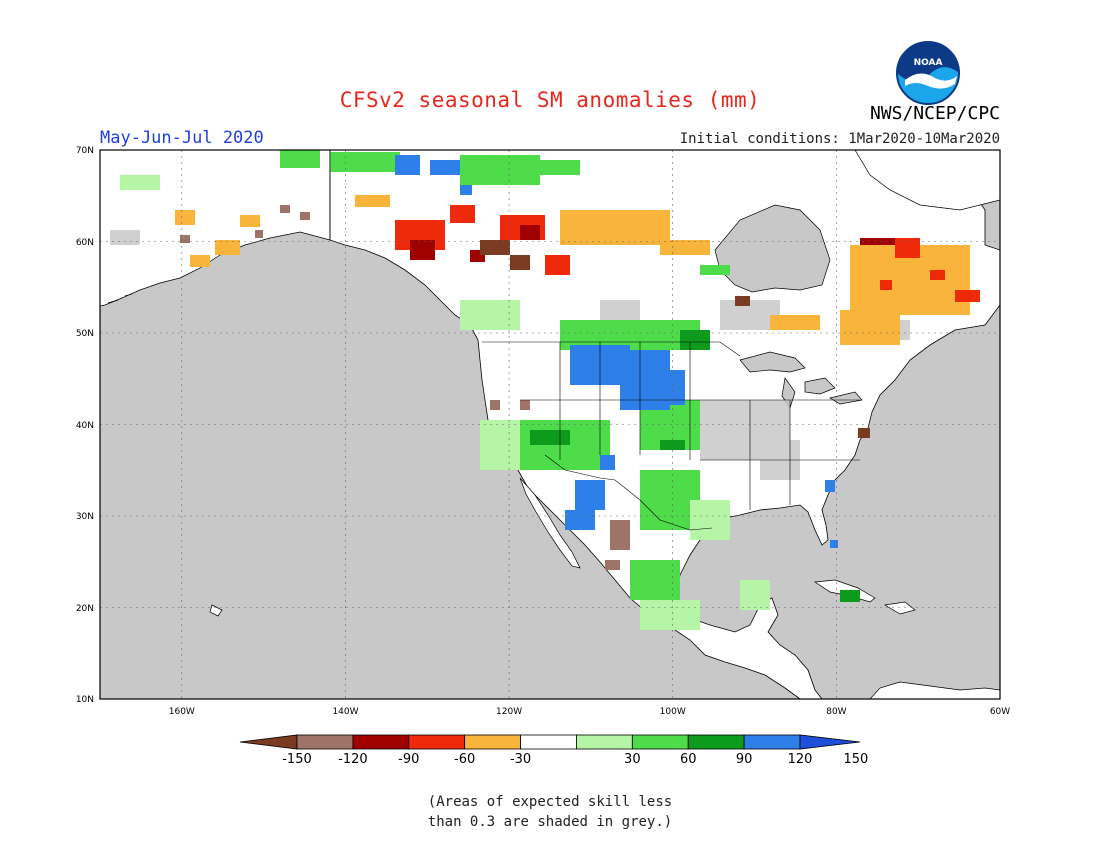 This screenshot has height=850, width=1100. I want to click on anomaly-green-north, so click(430, 167).